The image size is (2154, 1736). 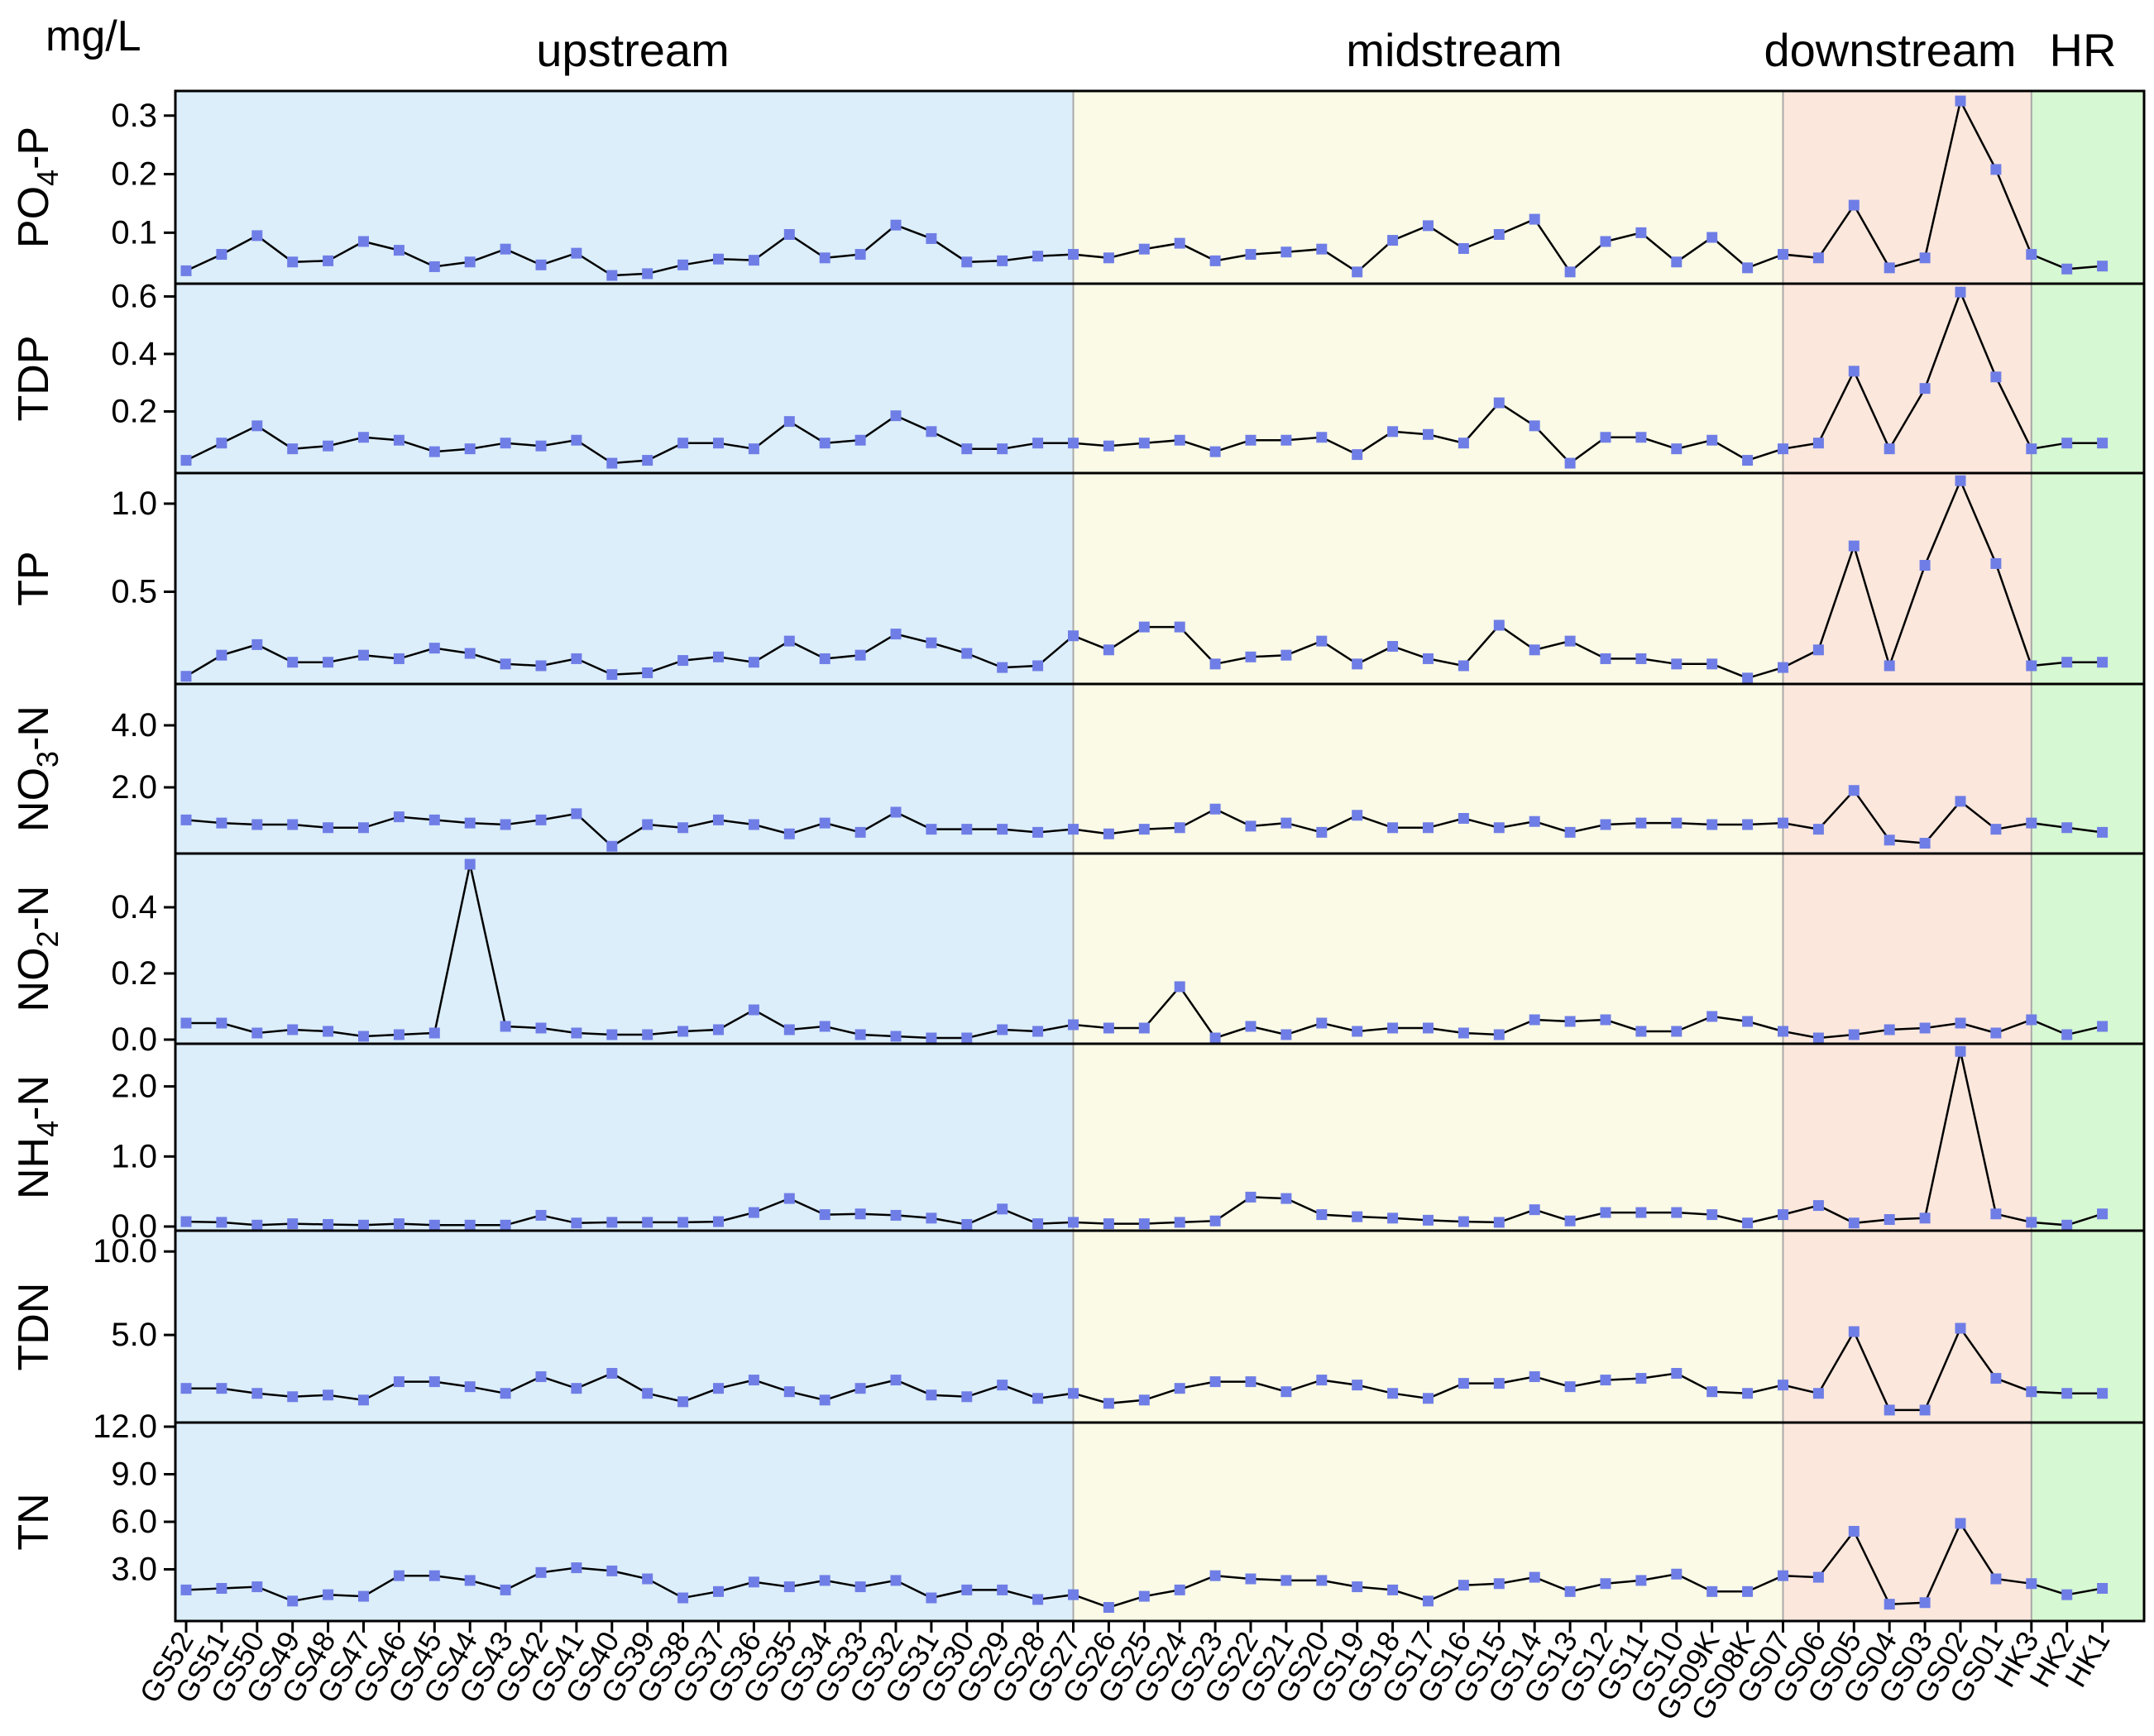 I want to click on data-point-nh4-n-gs24, so click(x=1179, y=1222).